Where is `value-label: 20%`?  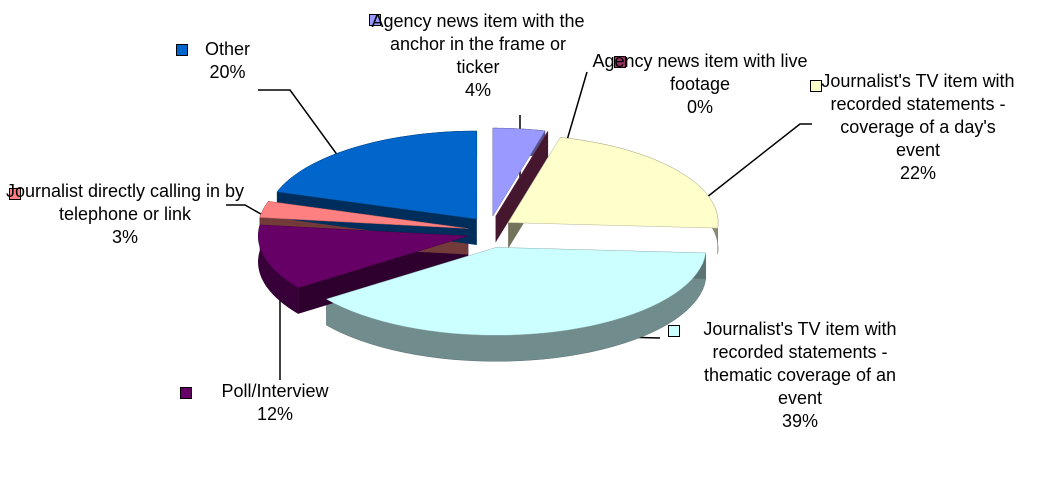
value-label: 20% is located at coordinates (227, 72).